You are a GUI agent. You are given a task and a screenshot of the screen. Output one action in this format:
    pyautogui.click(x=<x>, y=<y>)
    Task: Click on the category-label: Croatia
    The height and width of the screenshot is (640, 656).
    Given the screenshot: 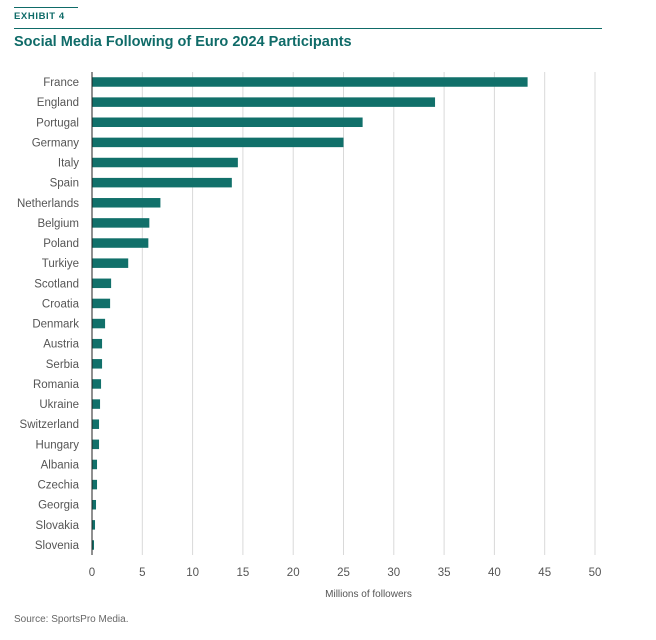 What is the action you would take?
    pyautogui.click(x=61, y=304)
    